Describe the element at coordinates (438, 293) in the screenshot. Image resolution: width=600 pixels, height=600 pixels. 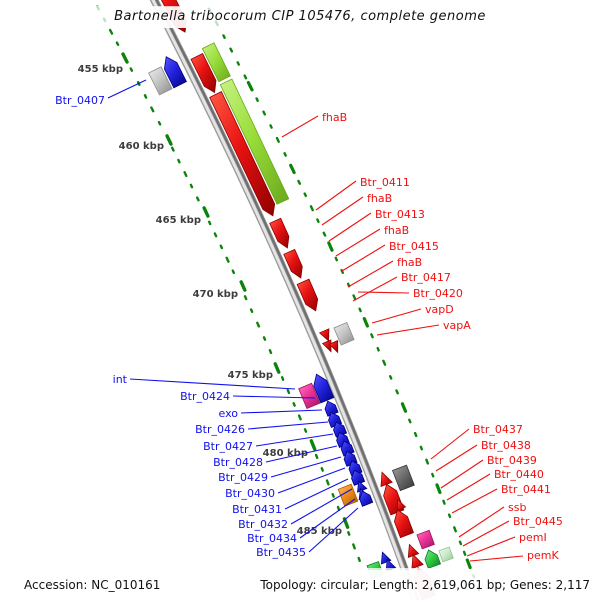
I see `gene-label-Btr_0420: Btr_0420` at that location.